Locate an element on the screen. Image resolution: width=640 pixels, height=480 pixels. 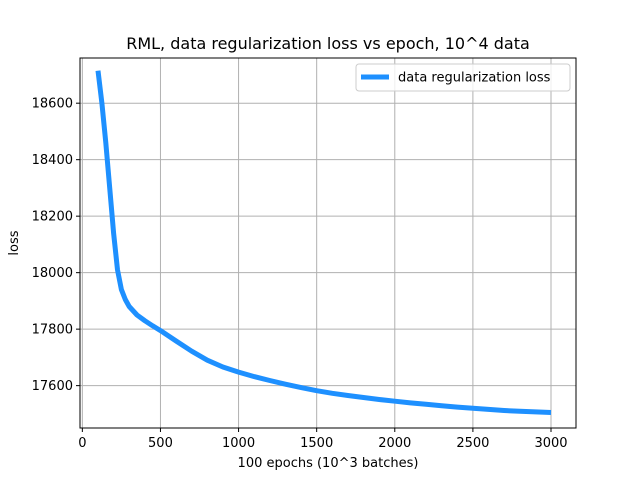
x-tick-label: 1000 is located at coordinates (238, 443).